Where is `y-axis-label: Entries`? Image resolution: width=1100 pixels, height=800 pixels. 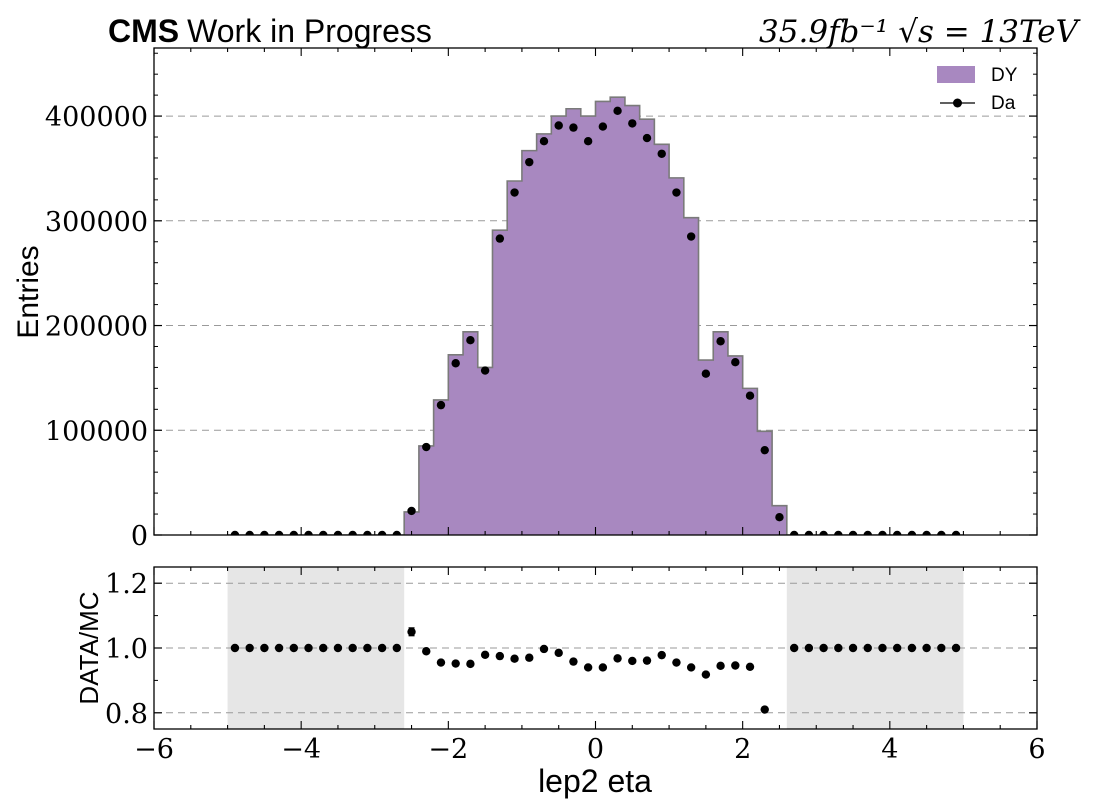
y-axis-label: Entries is located at coordinates (28, 291).